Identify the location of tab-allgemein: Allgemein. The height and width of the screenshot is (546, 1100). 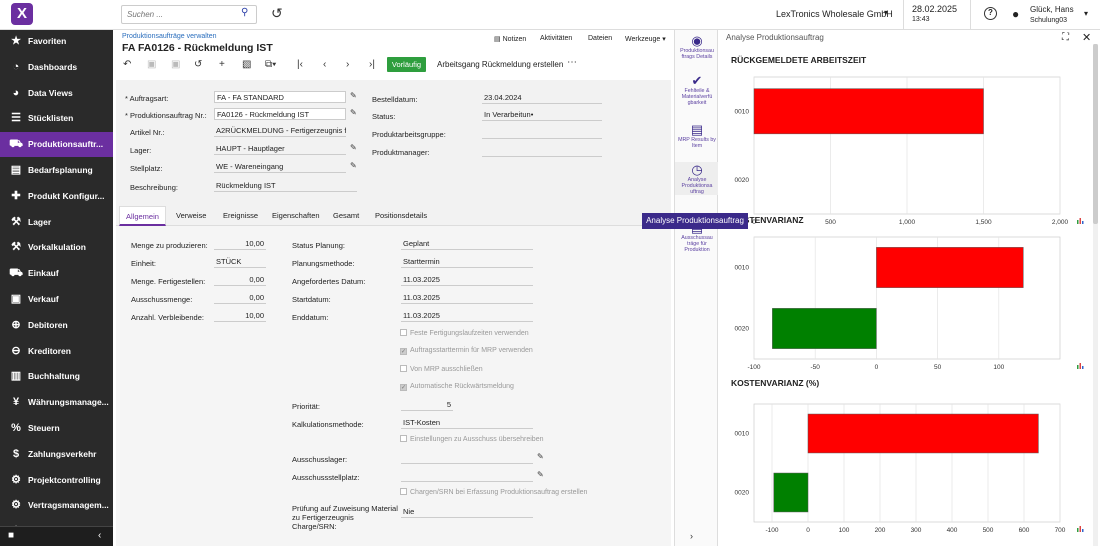
(142, 216).